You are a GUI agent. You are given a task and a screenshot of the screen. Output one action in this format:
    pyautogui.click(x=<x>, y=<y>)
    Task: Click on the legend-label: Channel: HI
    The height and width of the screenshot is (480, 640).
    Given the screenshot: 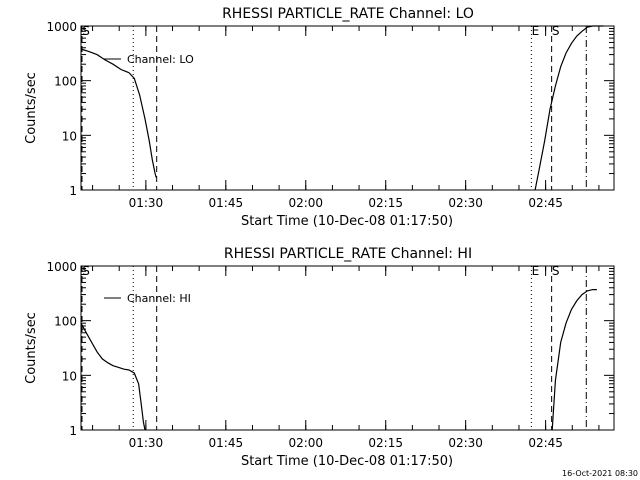 What is the action you would take?
    pyautogui.click(x=159, y=298)
    